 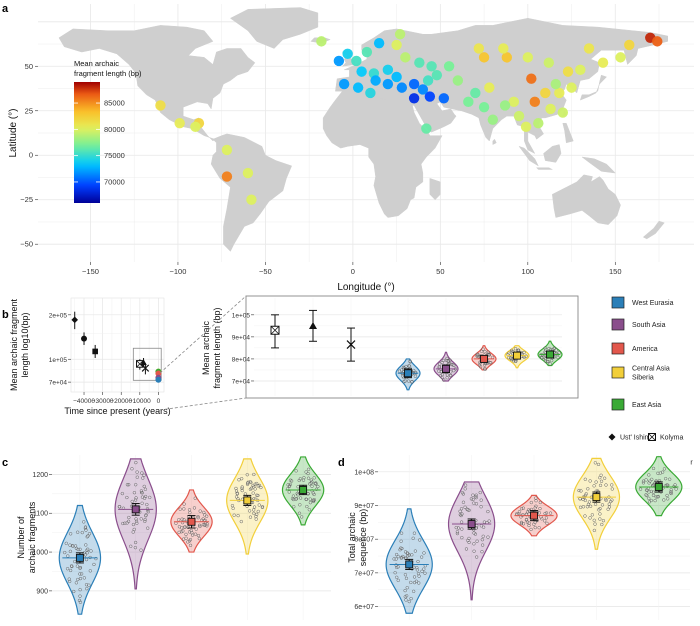 What do you see at coordinates (363, 538) in the screenshot?
I see `y-axis-title: sequence (bp)` at bounding box center [363, 538].